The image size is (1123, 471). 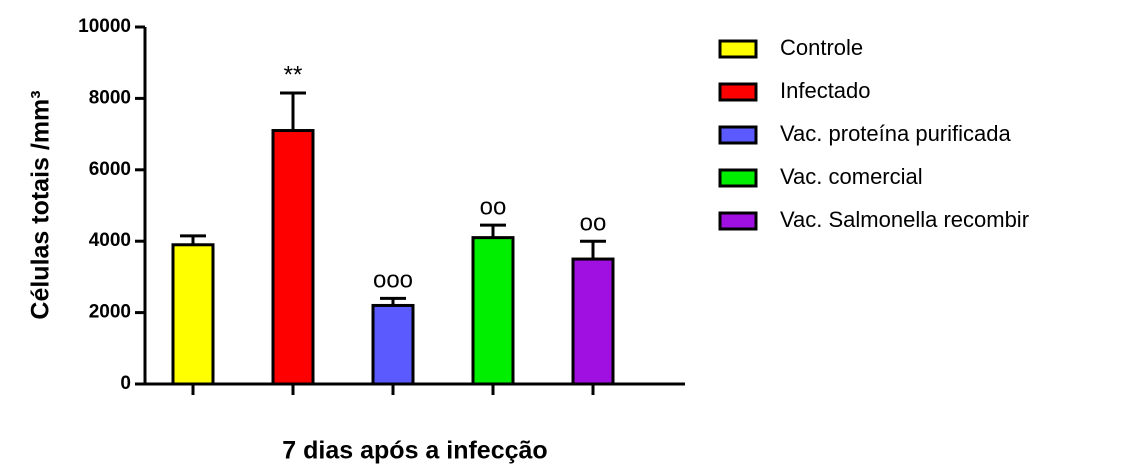 What do you see at coordinates (110, 240) in the screenshot?
I see `y-tick-label: 4000` at bounding box center [110, 240].